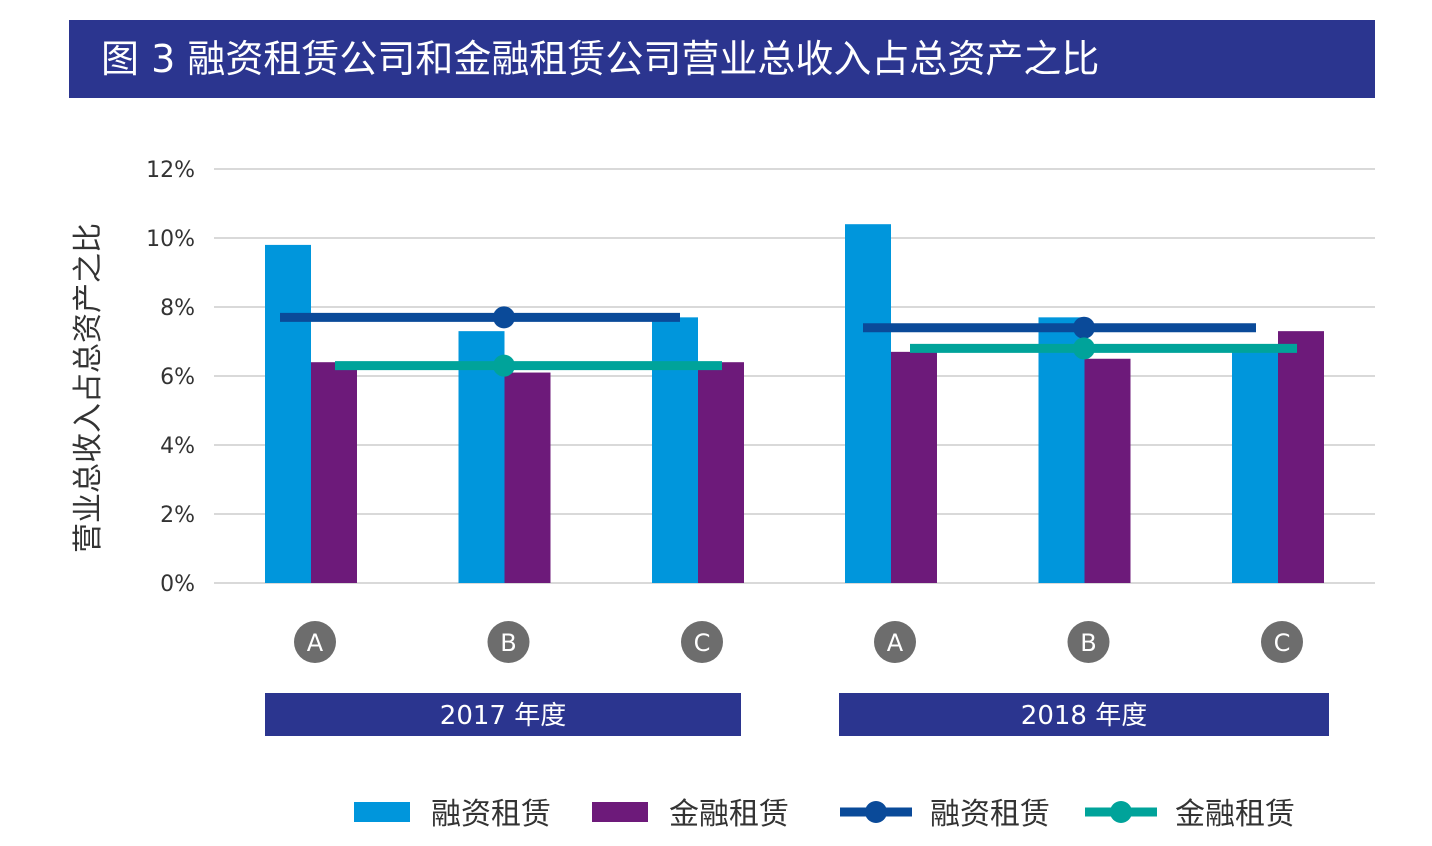 This screenshot has height=846, width=1432. Describe the element at coordinates (177, 515) in the screenshot. I see `y-tick-label: 2%` at that location.